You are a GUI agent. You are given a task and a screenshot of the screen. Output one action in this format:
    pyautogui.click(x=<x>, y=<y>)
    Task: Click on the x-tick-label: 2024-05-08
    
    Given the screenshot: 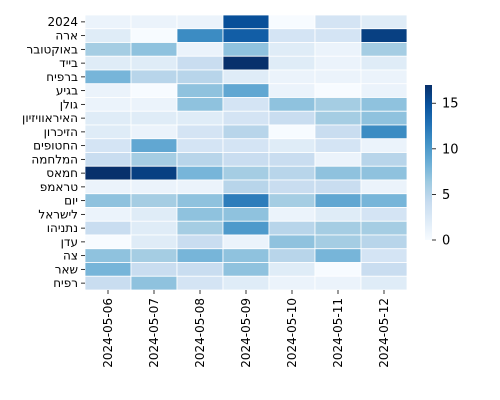 What is the action you would take?
    pyautogui.click(x=200, y=333)
    